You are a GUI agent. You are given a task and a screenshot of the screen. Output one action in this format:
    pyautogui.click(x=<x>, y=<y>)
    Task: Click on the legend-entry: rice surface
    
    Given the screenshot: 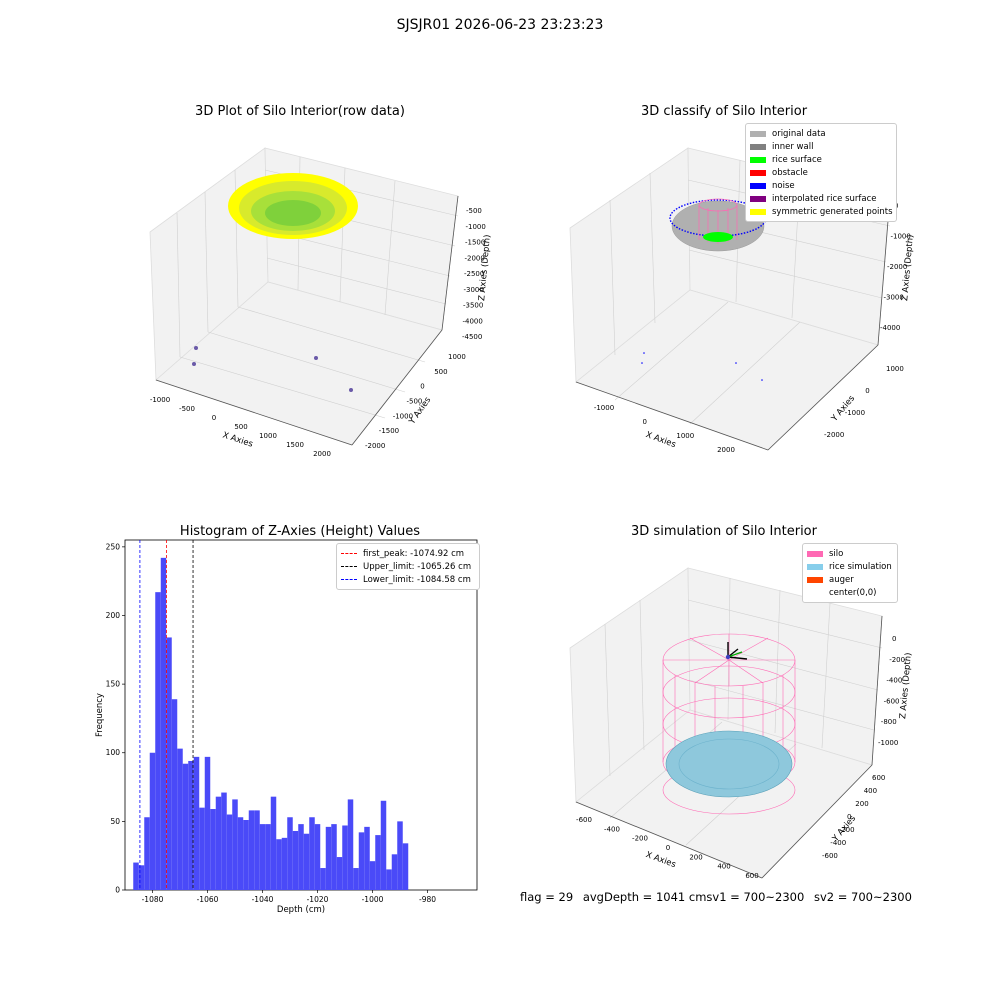 What is the action you would take?
    pyautogui.click(x=821, y=159)
    